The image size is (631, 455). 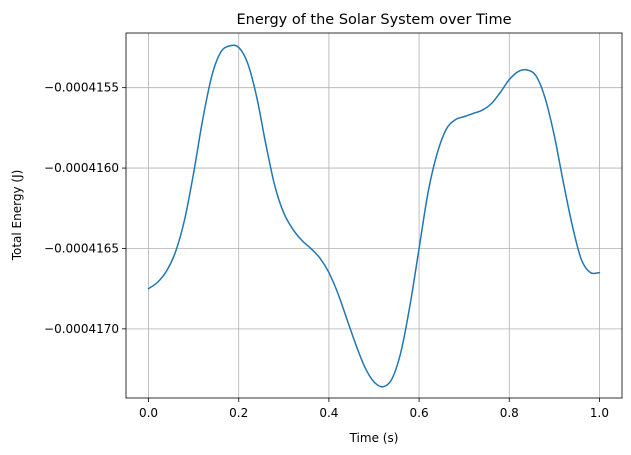 What do you see at coordinates (419, 413) in the screenshot?
I see `x-tick-label: 0.6` at bounding box center [419, 413].